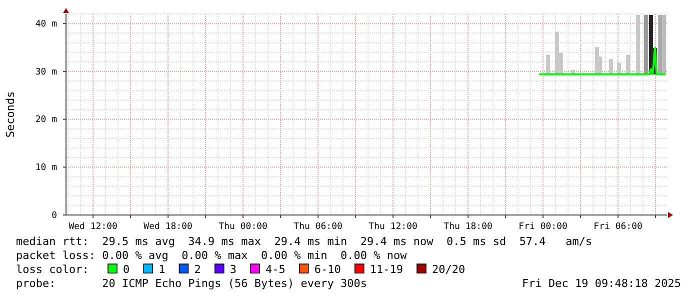 This screenshot has width=697, height=297. I want to click on legend-label: 3, so click(233, 269).